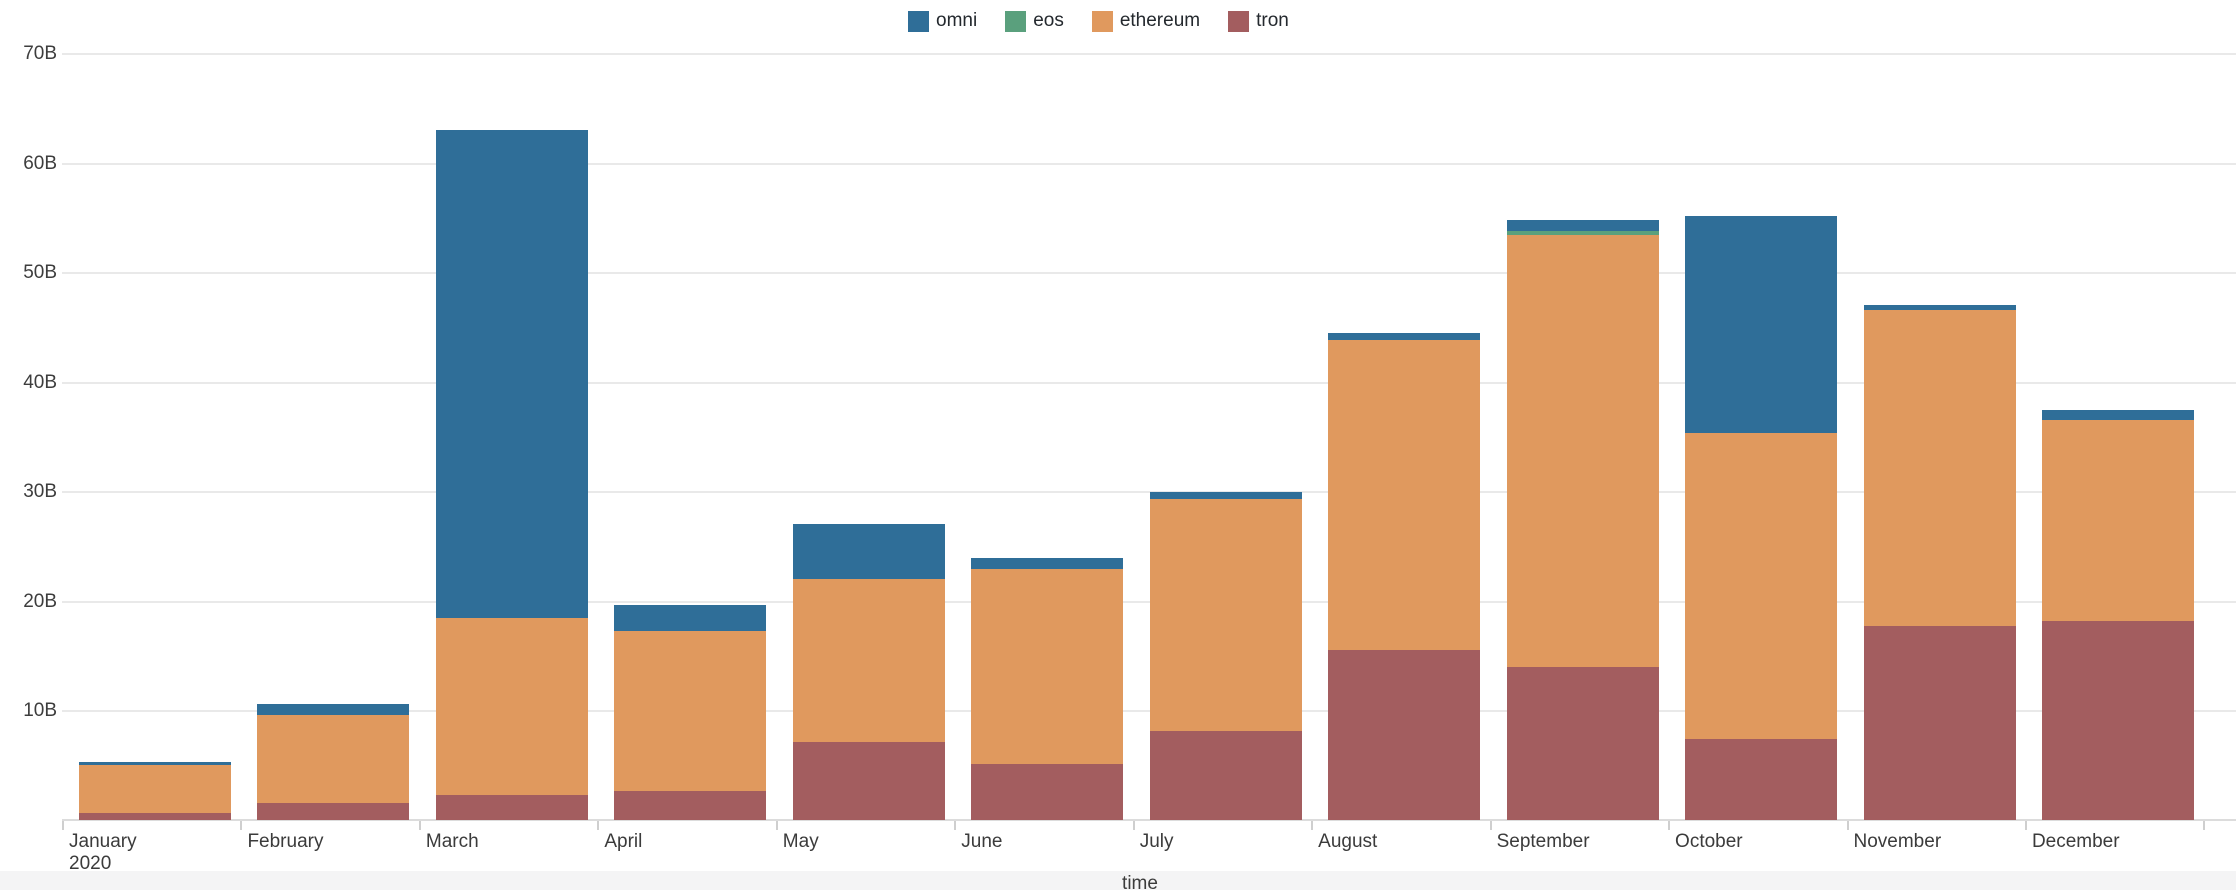 This screenshot has height=895, width=2236. What do you see at coordinates (1225, 495) in the screenshot?
I see `bar-july-omni` at bounding box center [1225, 495].